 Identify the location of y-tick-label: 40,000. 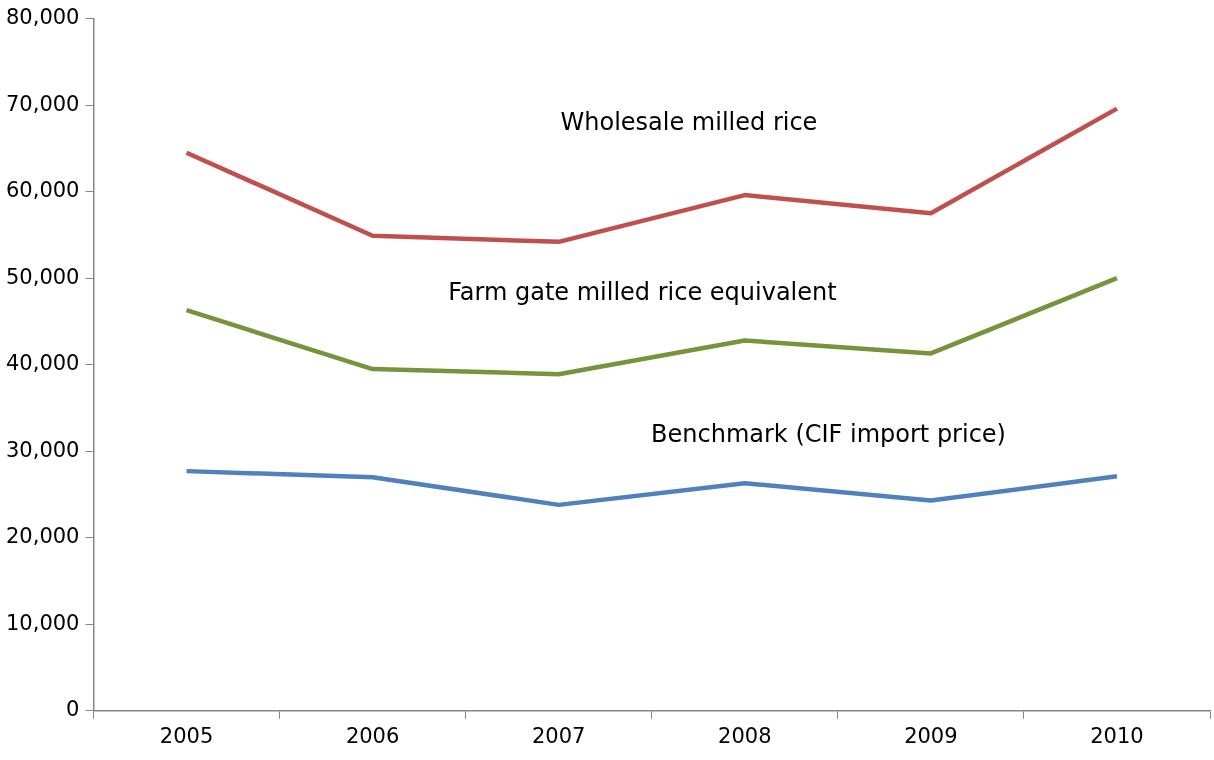
(43, 363).